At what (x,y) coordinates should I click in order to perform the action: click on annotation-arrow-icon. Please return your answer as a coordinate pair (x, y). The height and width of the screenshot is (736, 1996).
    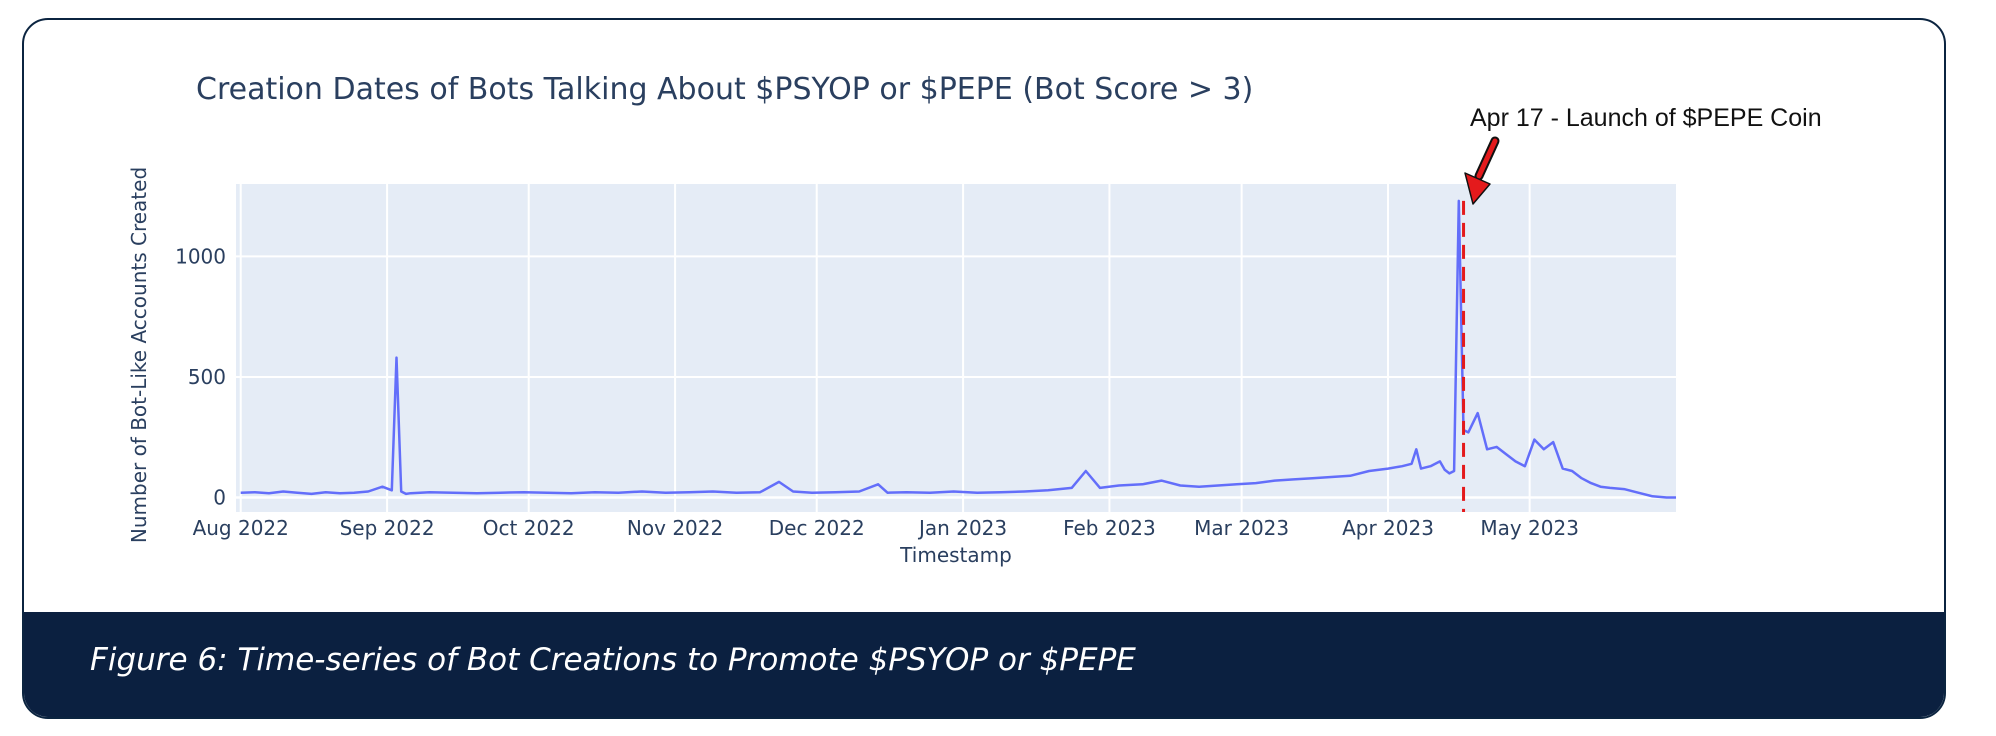
    Looking at the image, I should click on (1482, 170).